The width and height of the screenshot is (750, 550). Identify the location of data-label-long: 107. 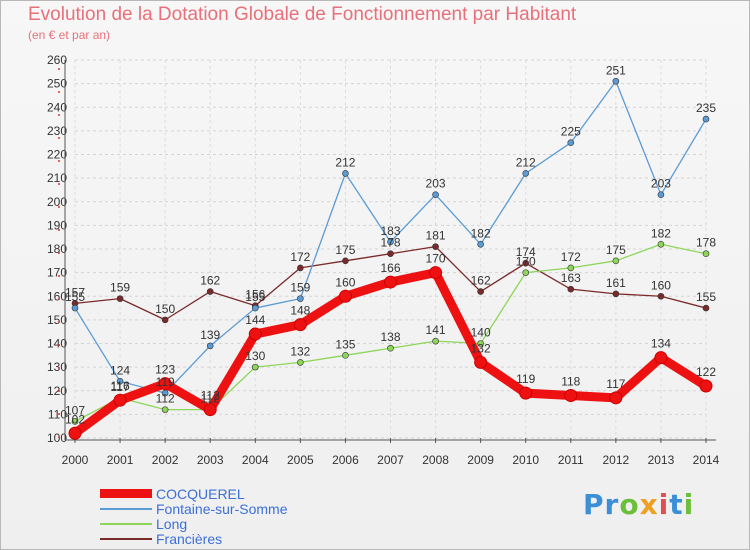
(75, 410).